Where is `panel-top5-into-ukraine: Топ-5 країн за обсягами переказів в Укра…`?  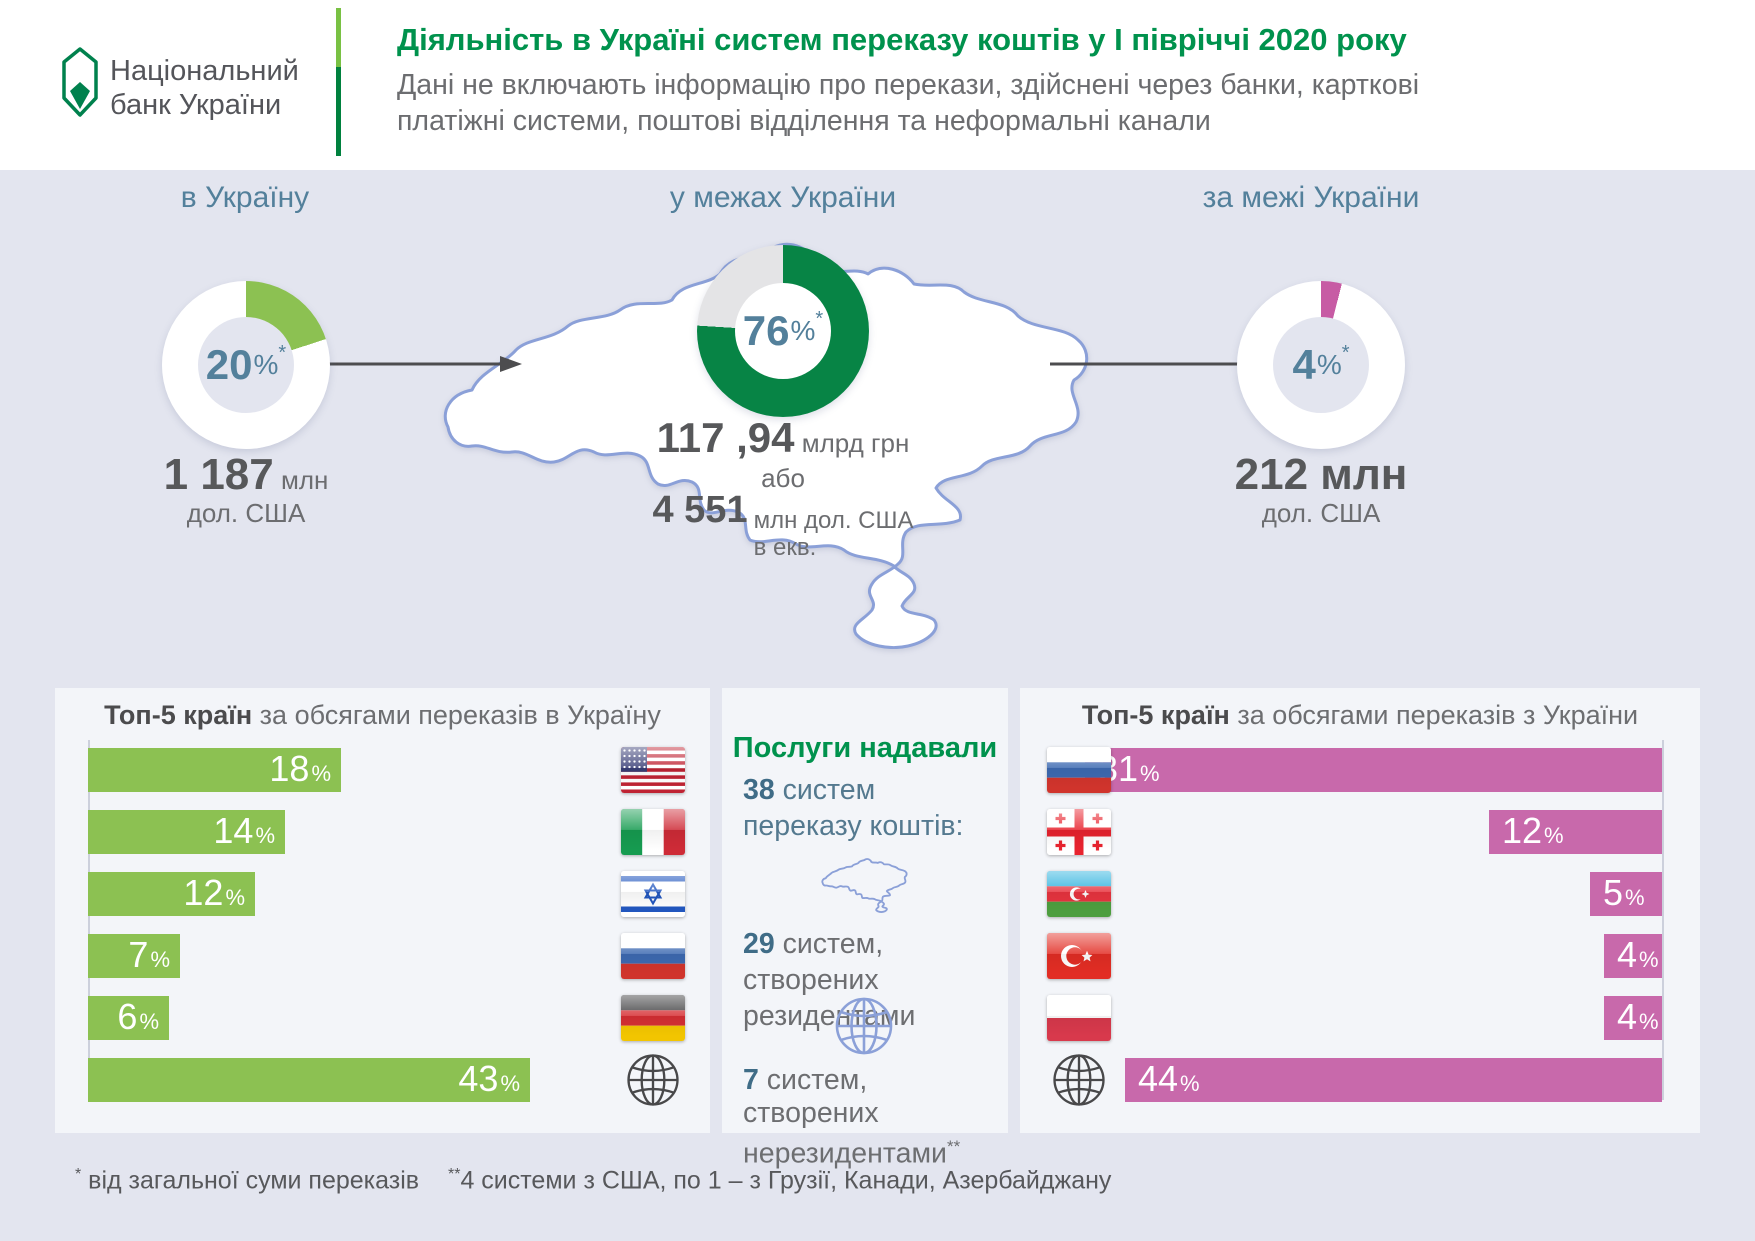 panel-top5-into-ukraine: Топ-5 країн за обсягами переказів в Укра… is located at coordinates (382, 910).